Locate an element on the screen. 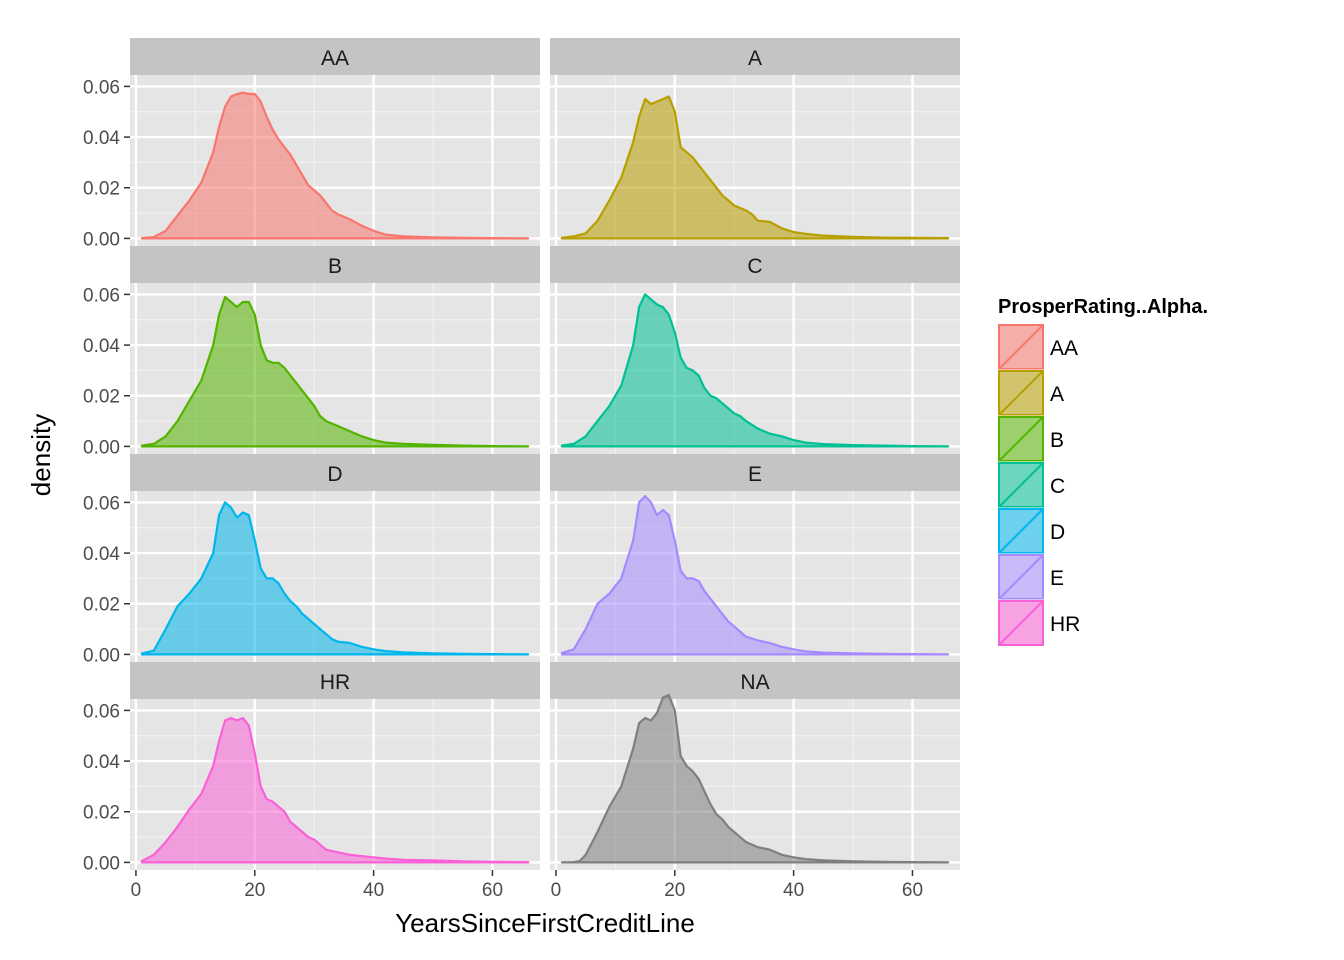 Image resolution: width=1344 pixels, height=960 pixels. facet-panel-d: D is located at coordinates (335, 558).